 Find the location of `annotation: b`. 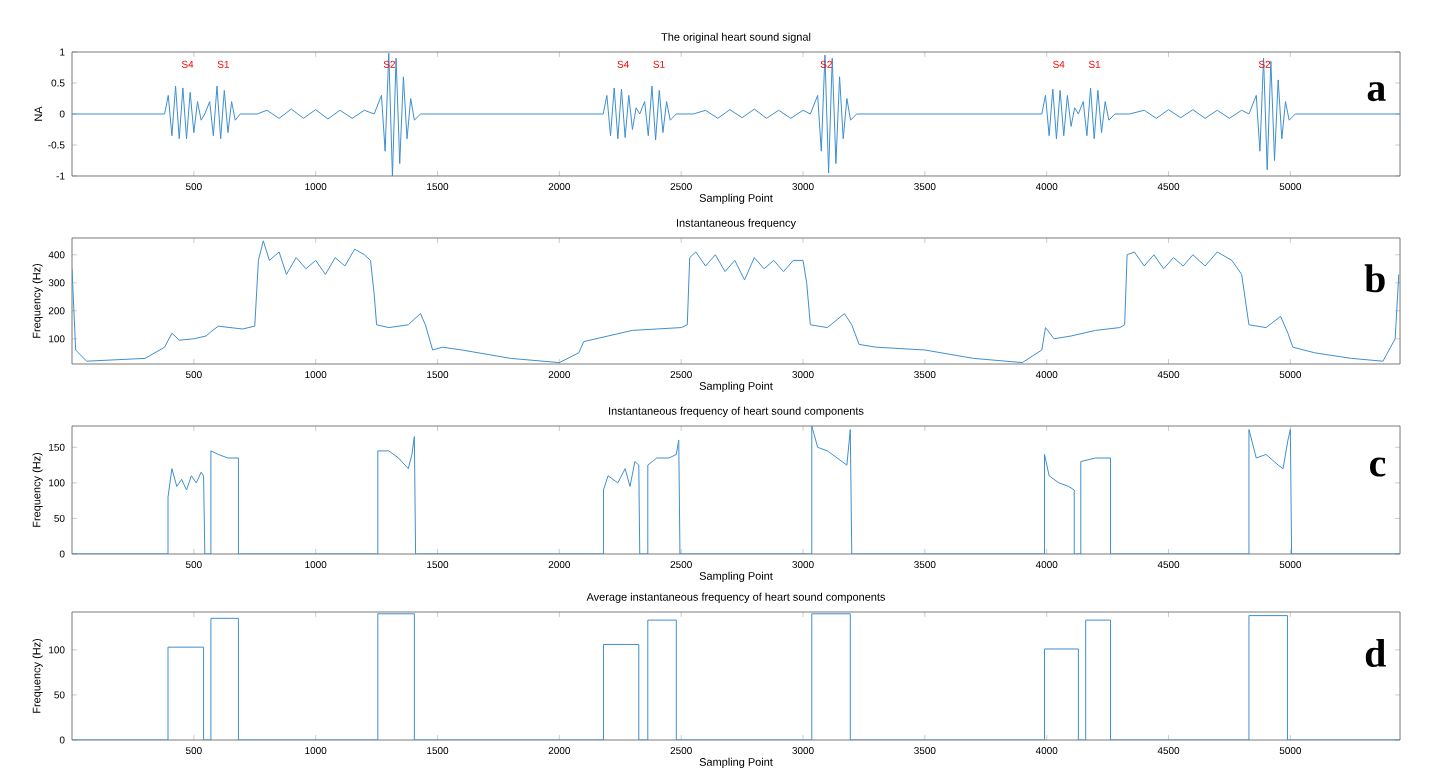

annotation: b is located at coordinates (1374, 278).